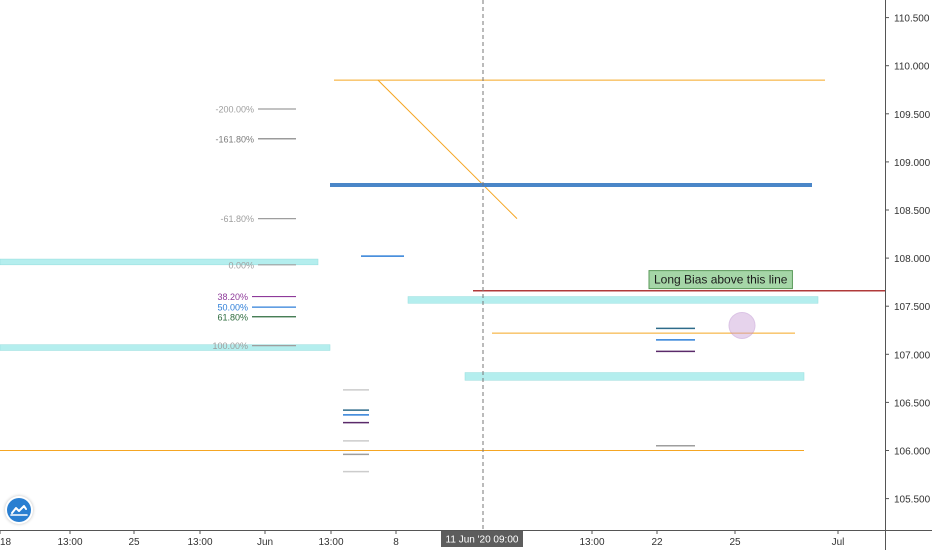 Image resolution: width=932 pixels, height=555 pixels. I want to click on price-tick-label: 108.500, so click(912, 211).